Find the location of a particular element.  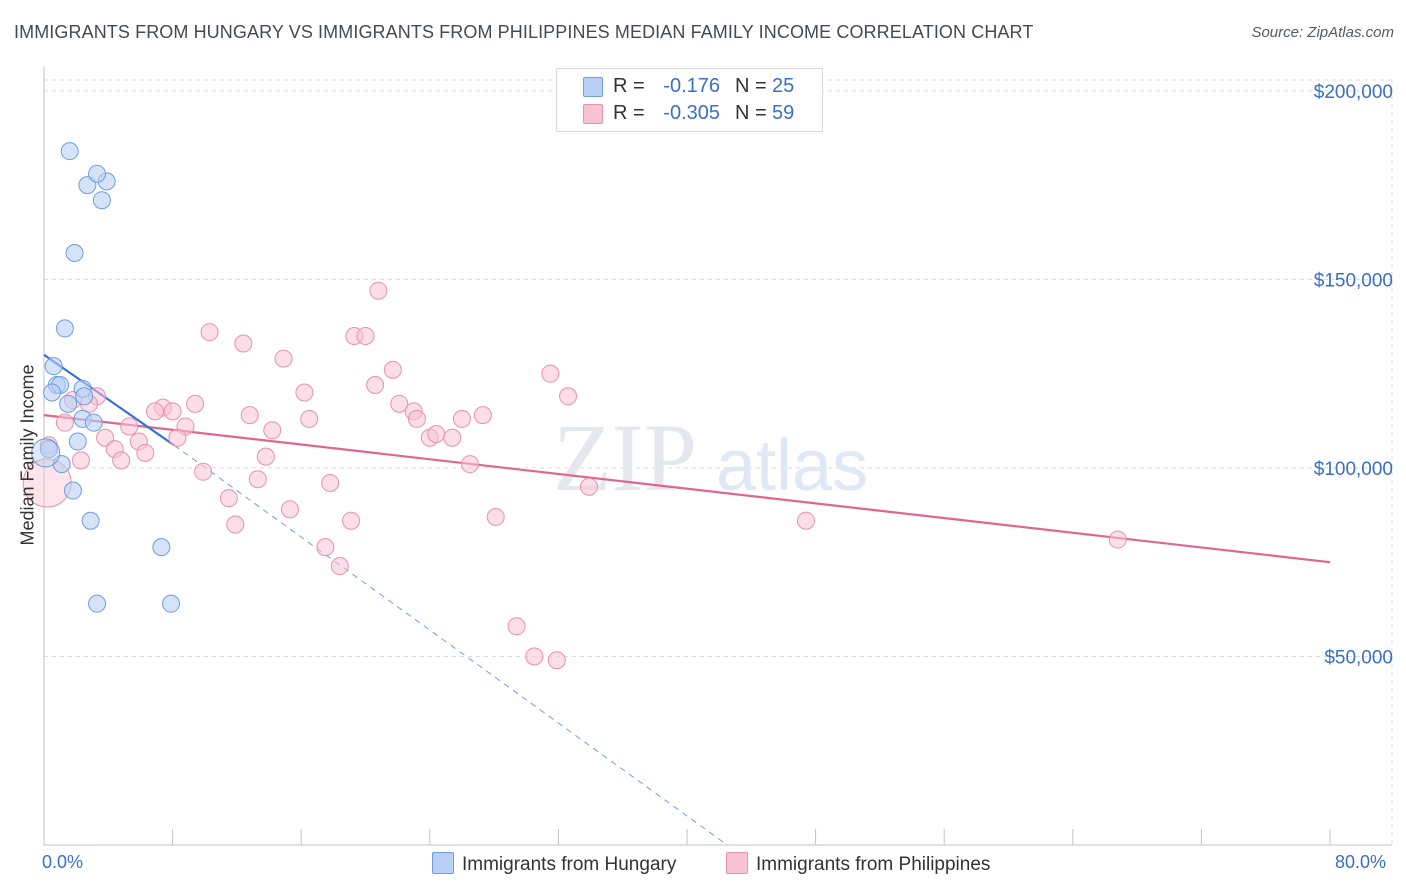

legend-n-value: 59 is located at coordinates (783, 113).